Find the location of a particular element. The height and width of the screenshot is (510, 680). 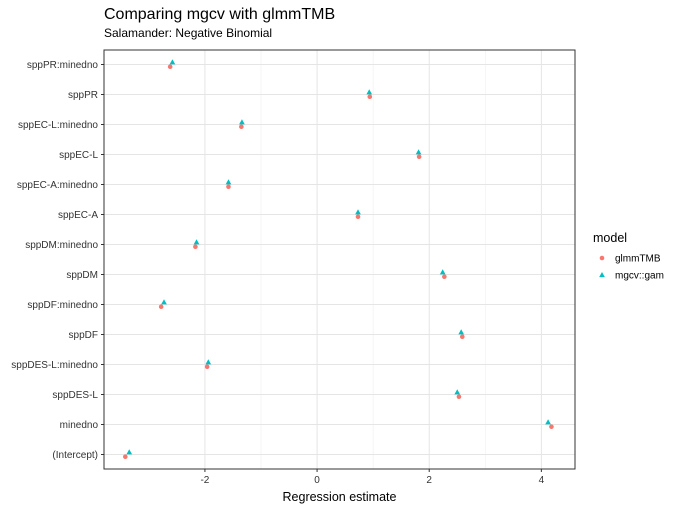

y-tick-label: sppDM:minedno is located at coordinates (61, 245).